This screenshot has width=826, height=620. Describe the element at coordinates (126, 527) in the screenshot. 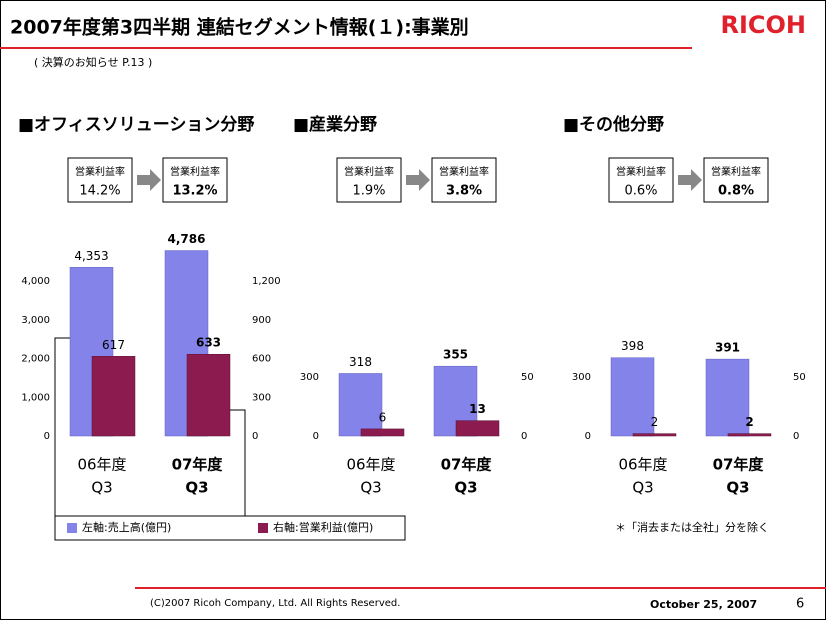

I see `legend-label: 左軸:売上高(億円)` at that location.